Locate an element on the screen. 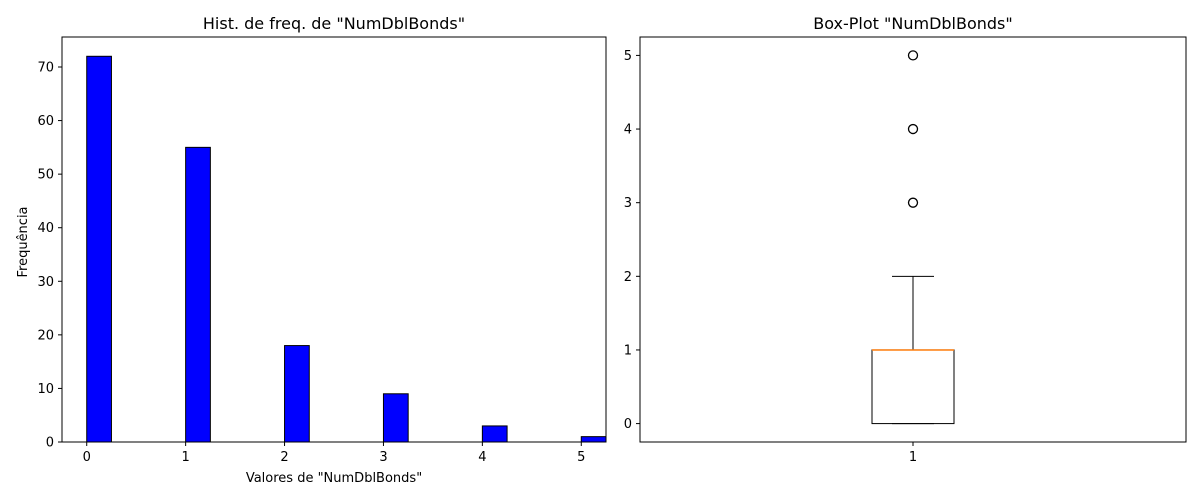 The image size is (1200, 504). histogram-xlabel: Valores de "NumDblBonds" is located at coordinates (334, 478).